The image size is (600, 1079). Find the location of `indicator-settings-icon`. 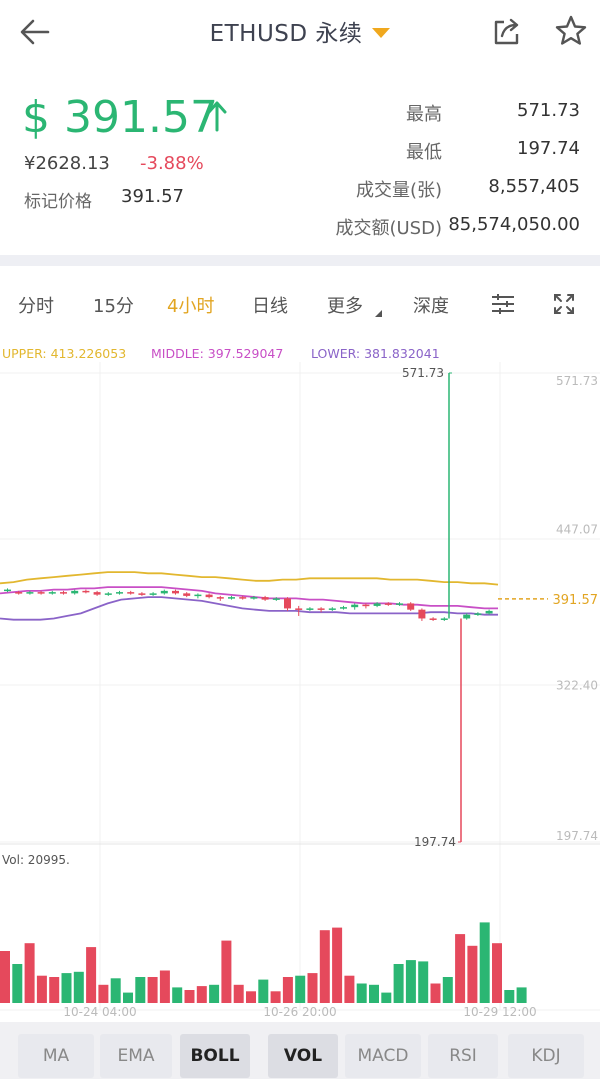

indicator-settings-icon is located at coordinates (503, 304).